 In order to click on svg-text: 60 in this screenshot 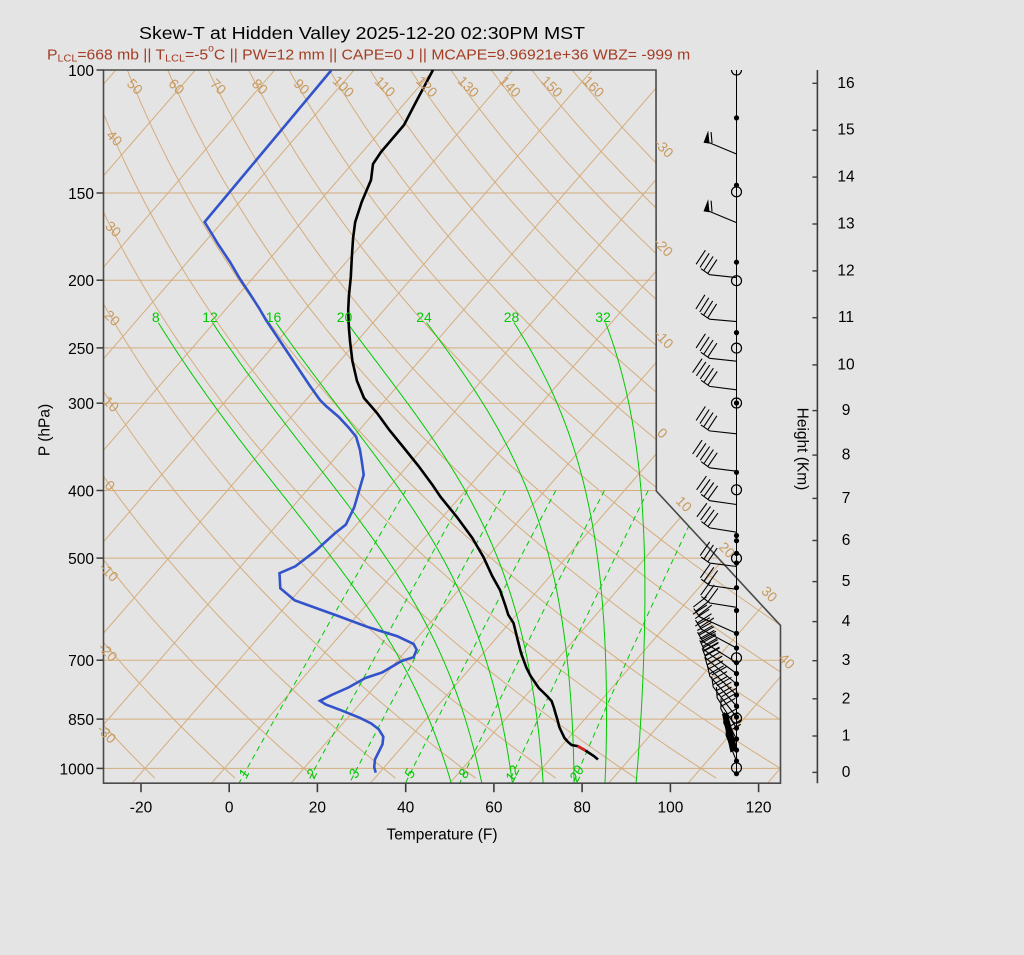, I will do `click(494, 808)`.